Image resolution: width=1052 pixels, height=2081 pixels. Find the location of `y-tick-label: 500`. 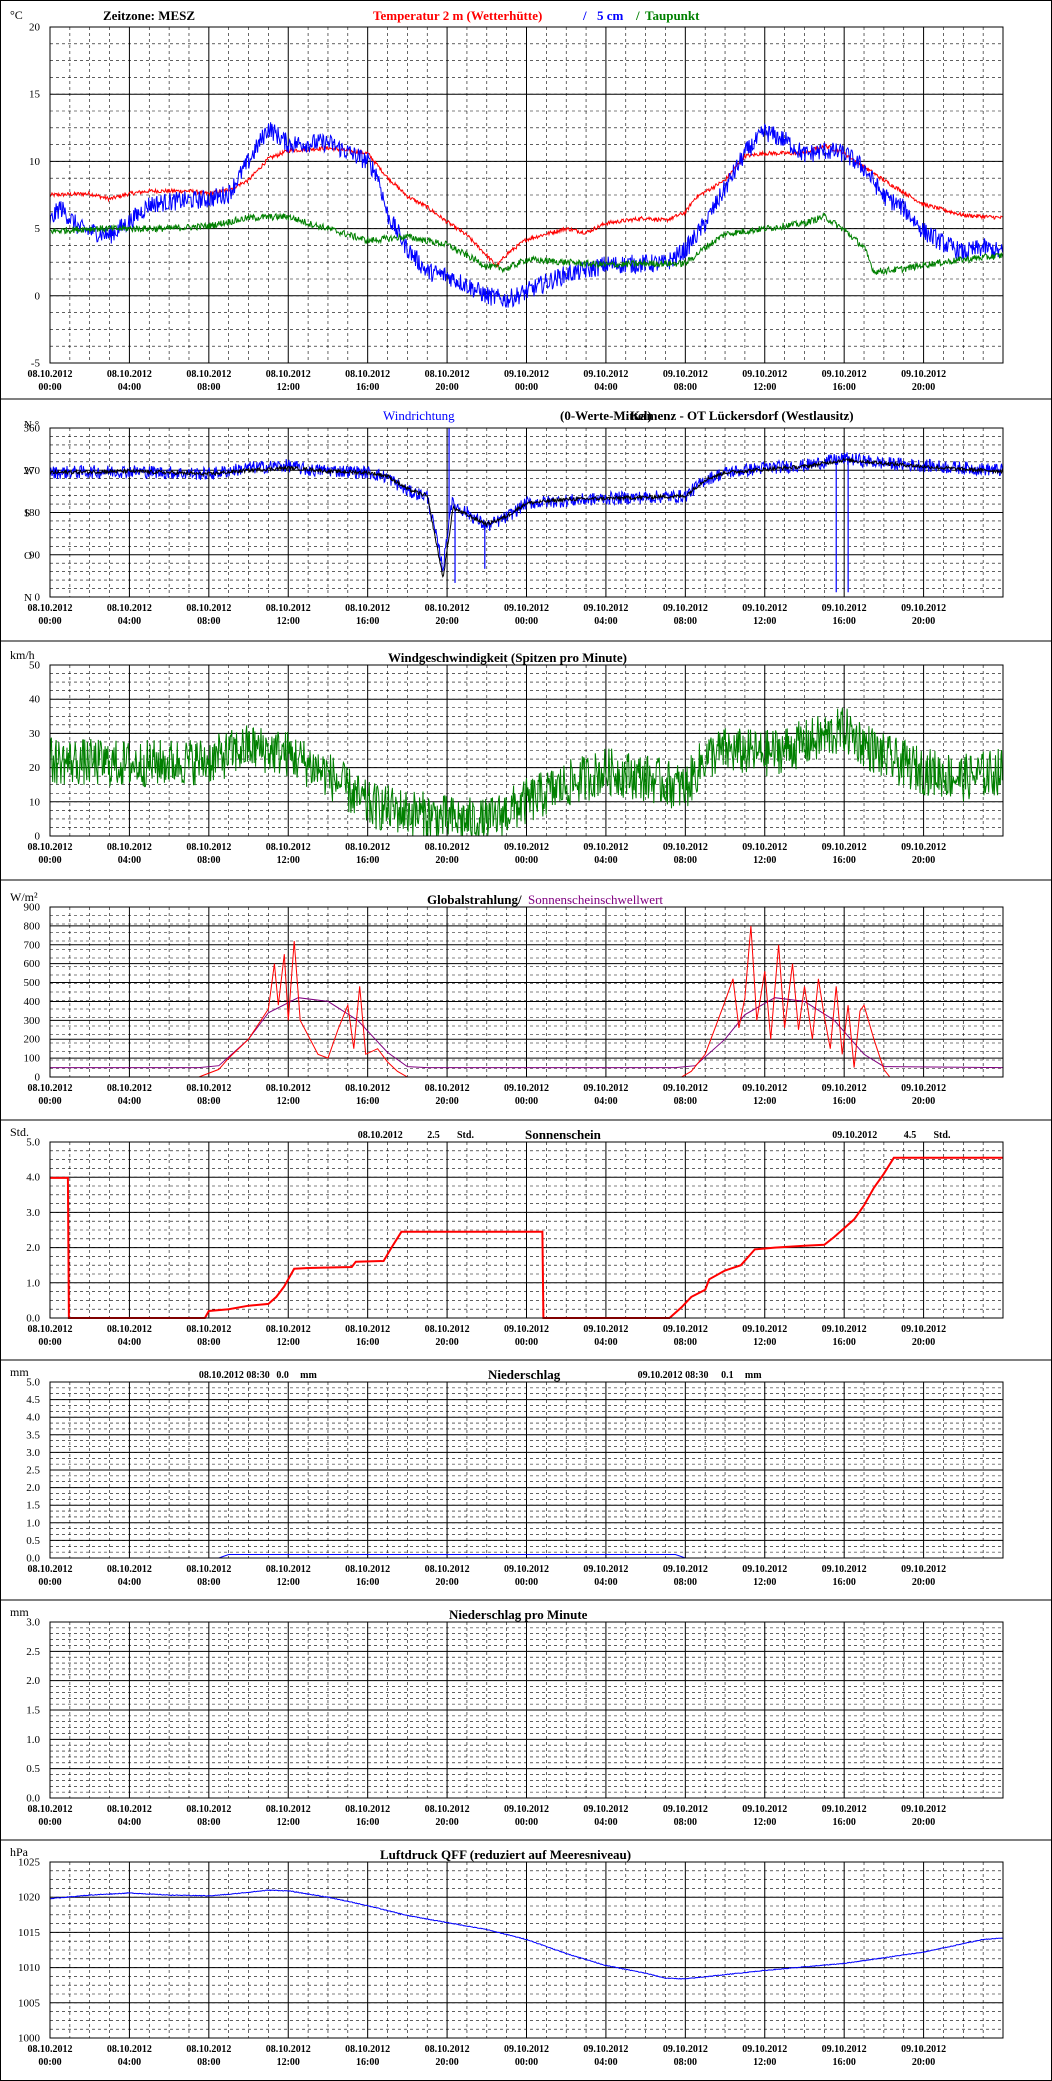

y-tick-label: 500 is located at coordinates (32, 983).